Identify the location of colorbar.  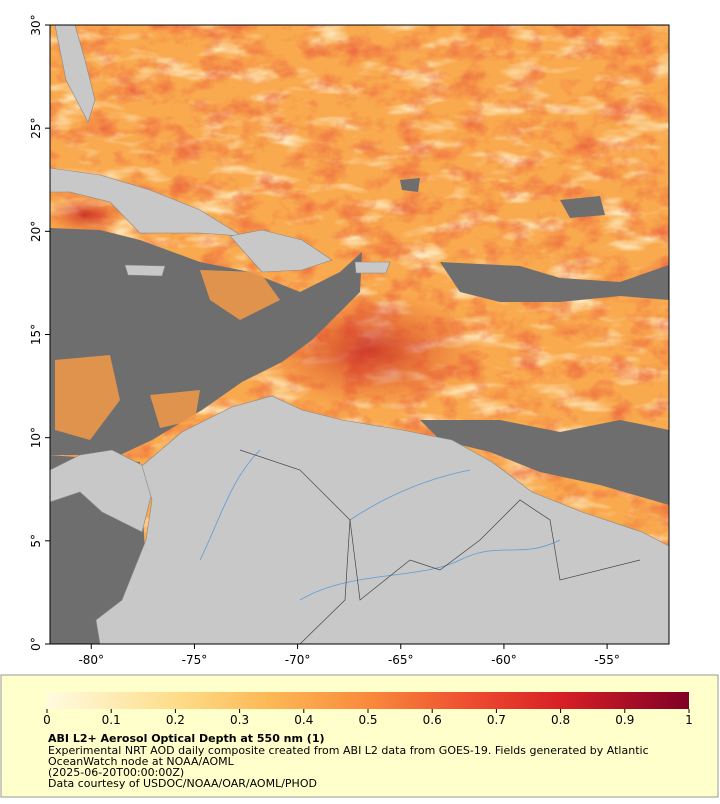
(368, 700).